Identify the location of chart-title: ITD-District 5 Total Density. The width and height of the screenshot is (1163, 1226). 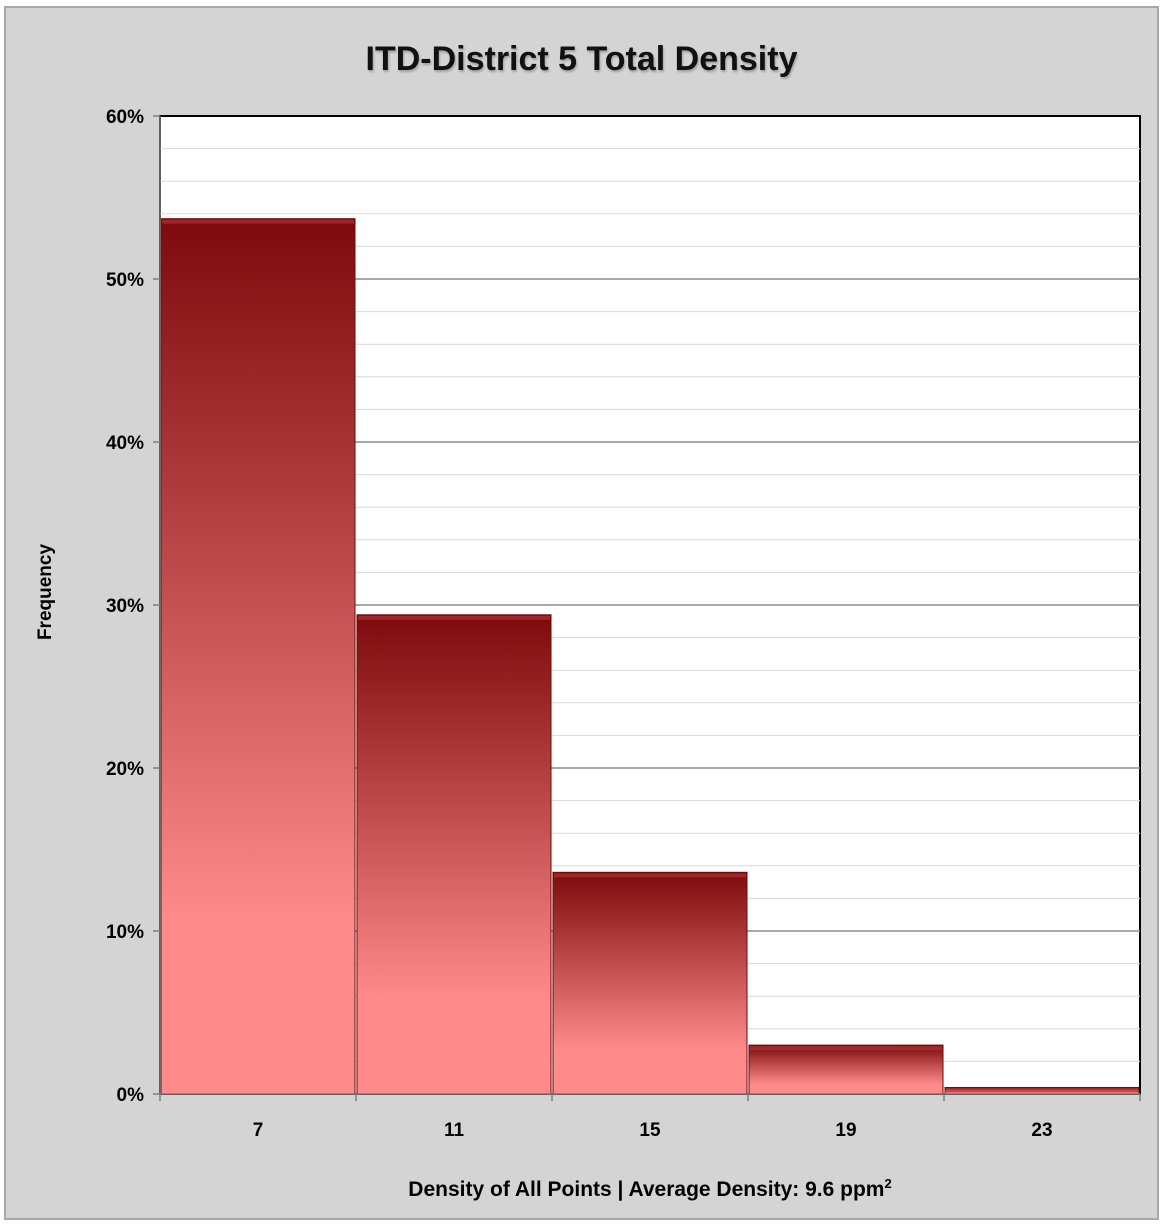
(581, 59).